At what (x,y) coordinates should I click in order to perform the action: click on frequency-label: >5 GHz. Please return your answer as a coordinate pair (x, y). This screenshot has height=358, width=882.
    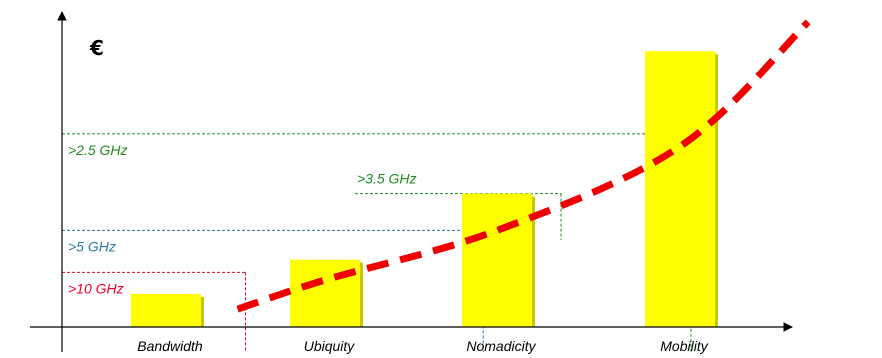
    Looking at the image, I should click on (92, 246).